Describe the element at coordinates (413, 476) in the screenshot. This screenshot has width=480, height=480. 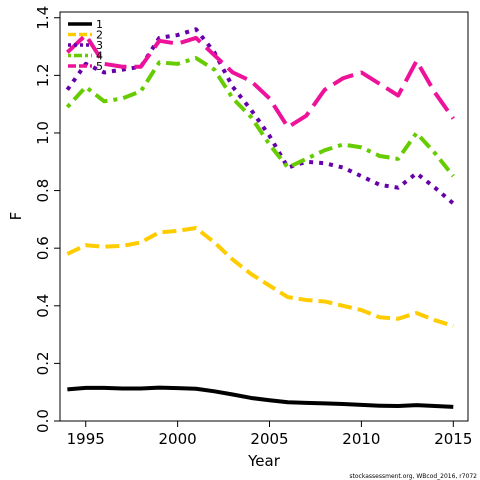
I see `credit-text: stockassessment.org, WBcod_2016, r7072` at that location.